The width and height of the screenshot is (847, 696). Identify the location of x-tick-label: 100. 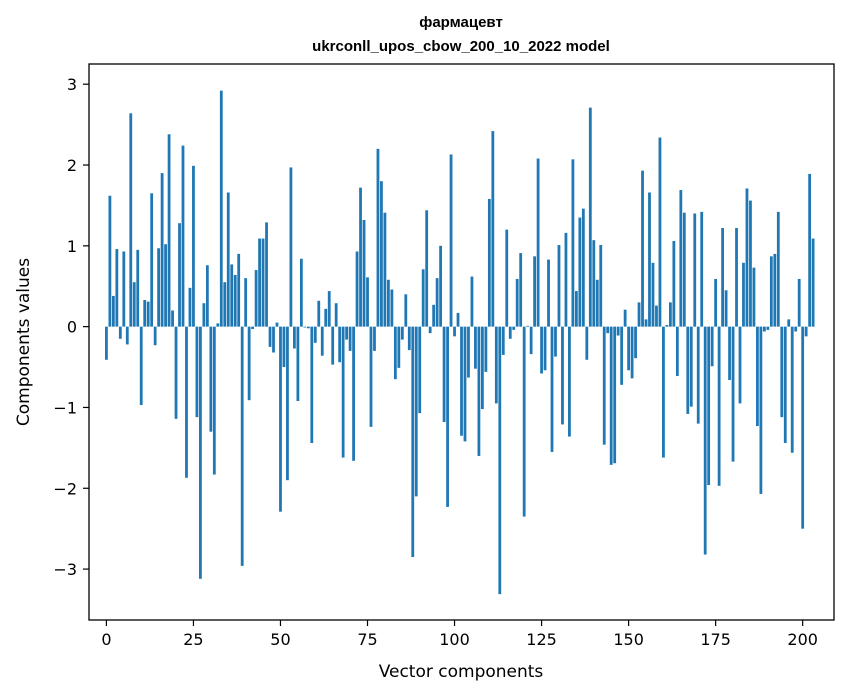
(454, 639).